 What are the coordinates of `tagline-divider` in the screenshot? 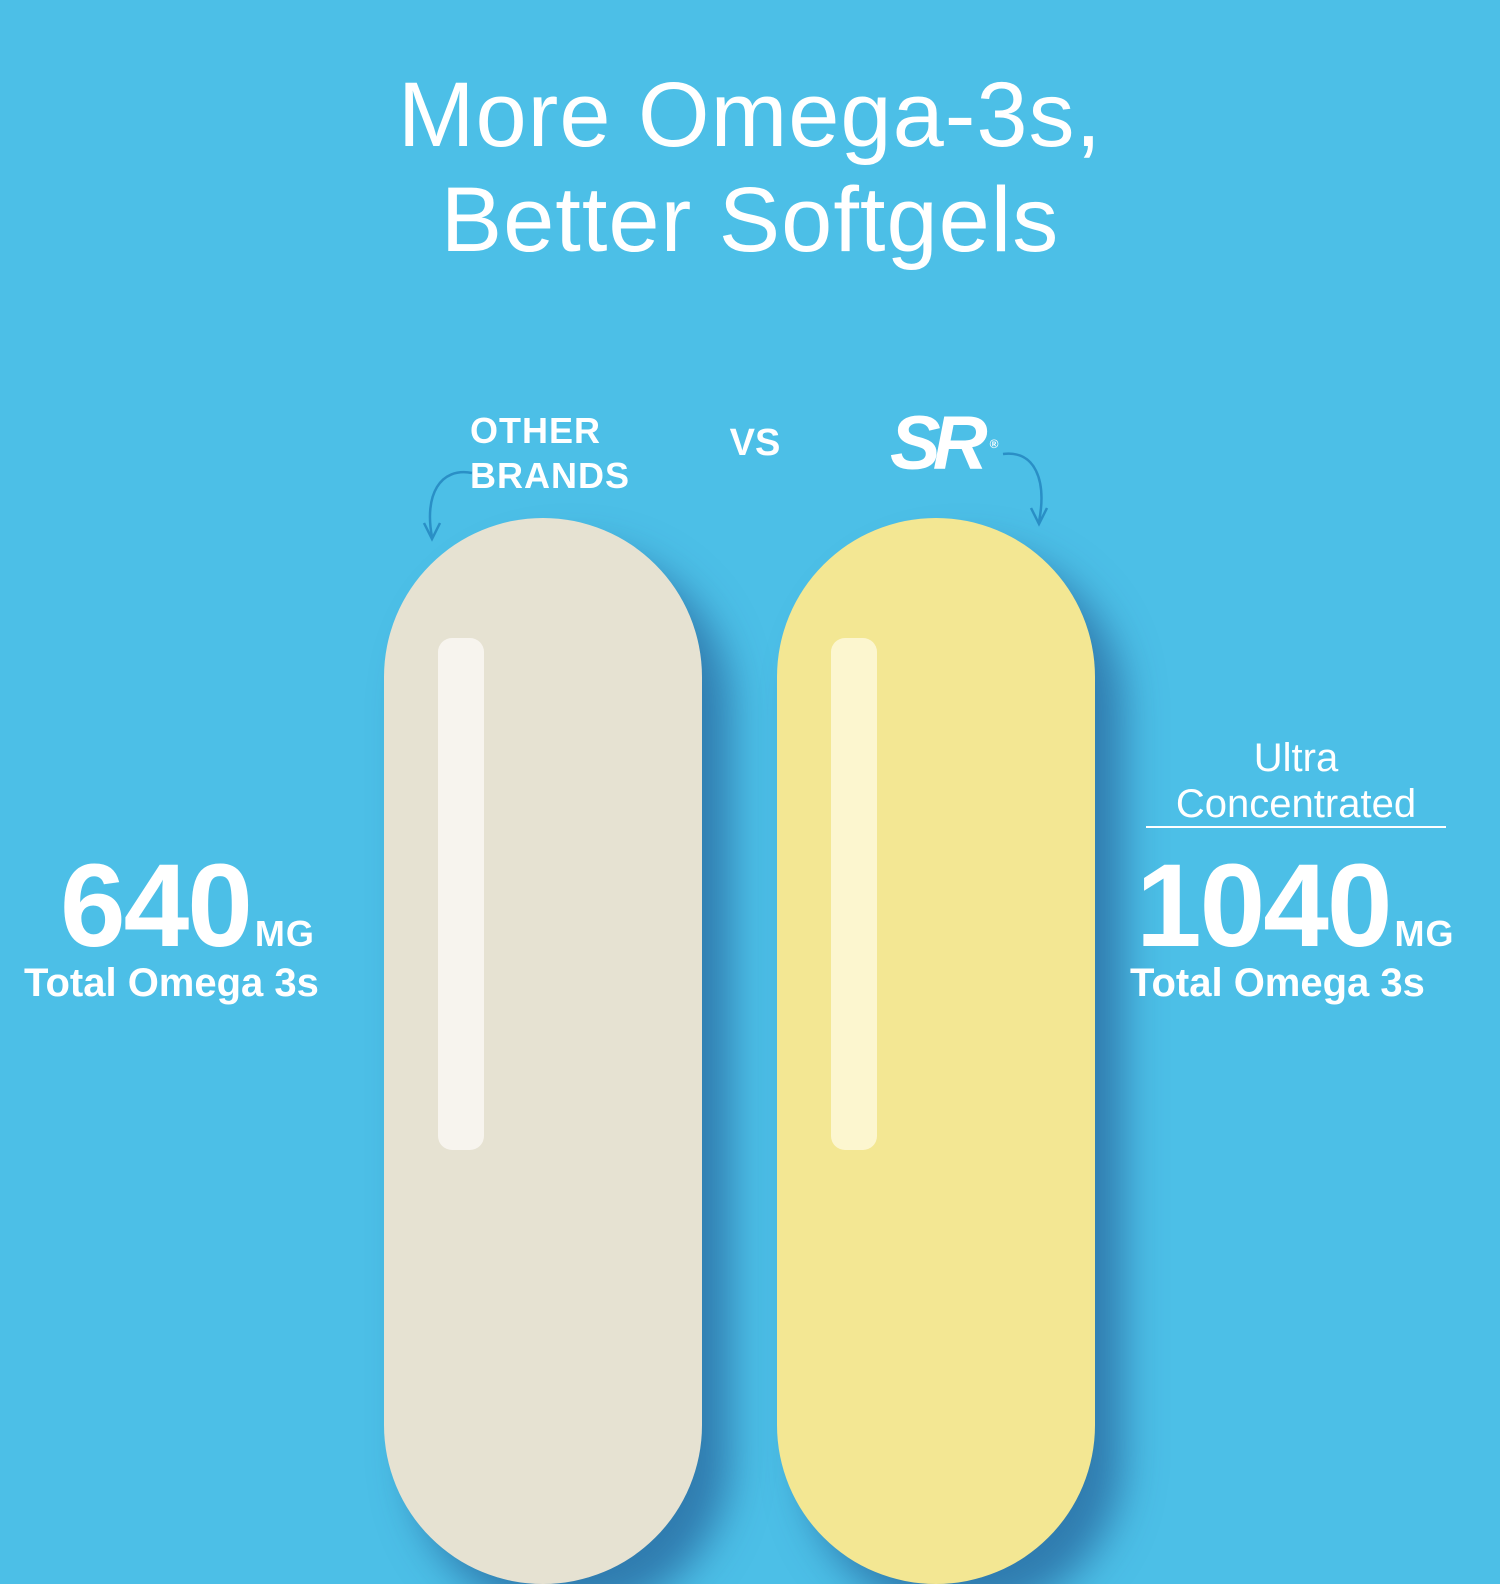 It's located at (1296, 827).